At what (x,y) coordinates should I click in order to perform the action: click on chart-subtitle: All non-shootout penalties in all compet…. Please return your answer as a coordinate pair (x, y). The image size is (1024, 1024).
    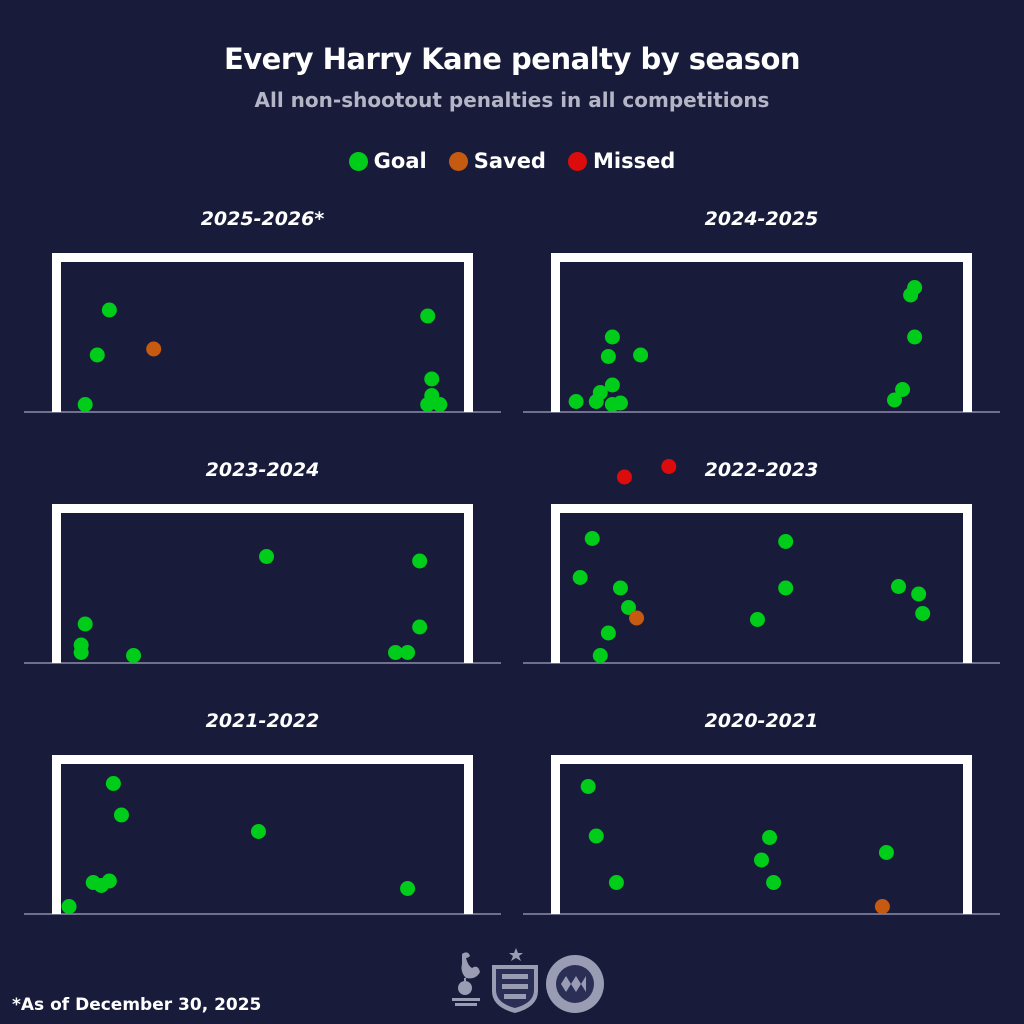
    Looking at the image, I should click on (512, 100).